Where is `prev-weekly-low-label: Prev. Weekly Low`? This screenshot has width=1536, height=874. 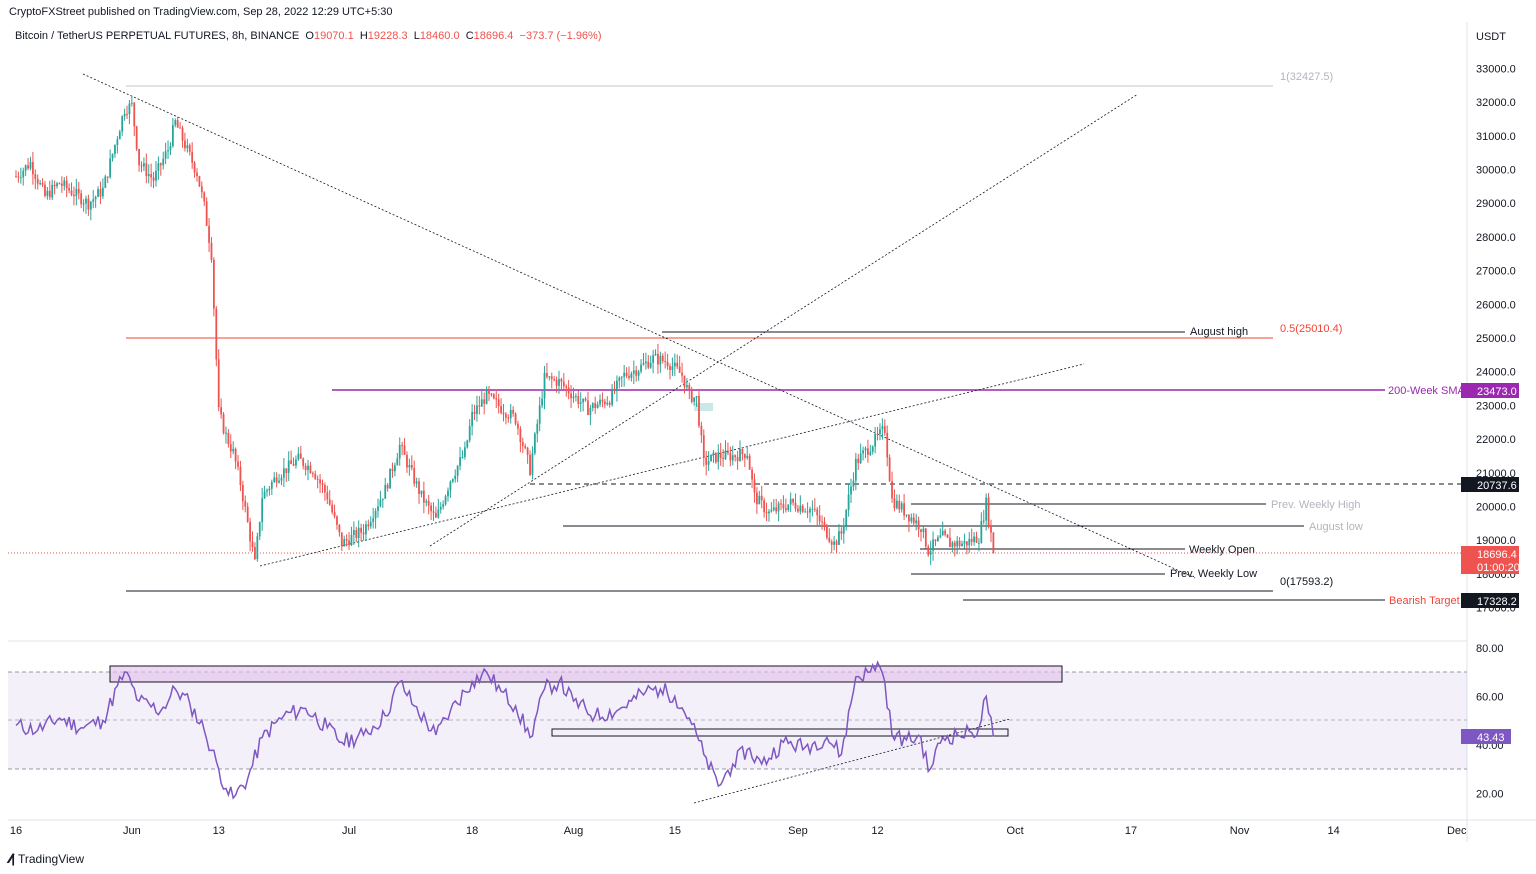 prev-weekly-low-label: Prev. Weekly Low is located at coordinates (1213, 574).